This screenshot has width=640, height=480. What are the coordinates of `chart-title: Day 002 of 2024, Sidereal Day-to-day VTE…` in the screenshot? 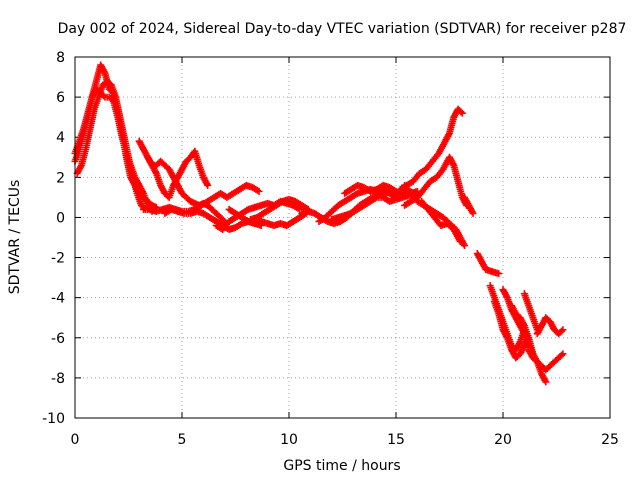 It's located at (342, 29).